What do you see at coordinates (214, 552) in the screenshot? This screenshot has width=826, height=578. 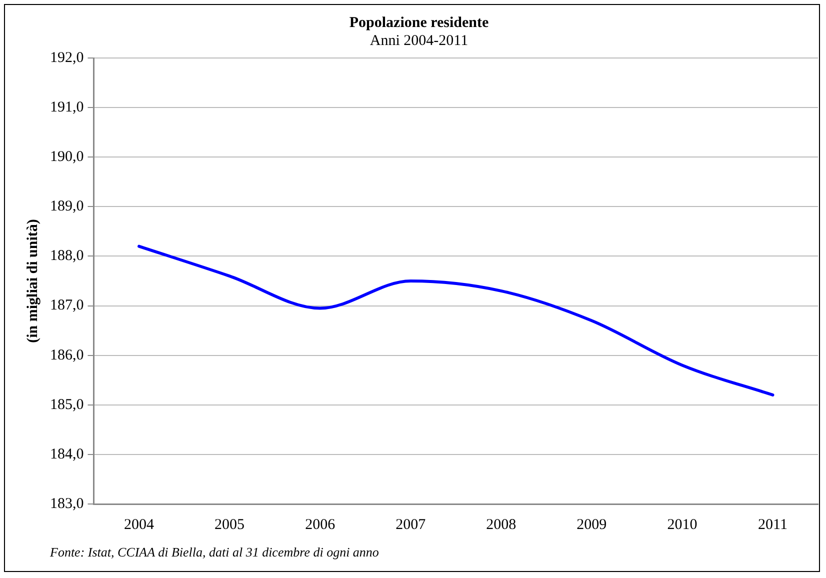 I see `source-note: Fonte: Istat, CCIAA di Biella, dati al 31 dicembre di ogni anno` at bounding box center [214, 552].